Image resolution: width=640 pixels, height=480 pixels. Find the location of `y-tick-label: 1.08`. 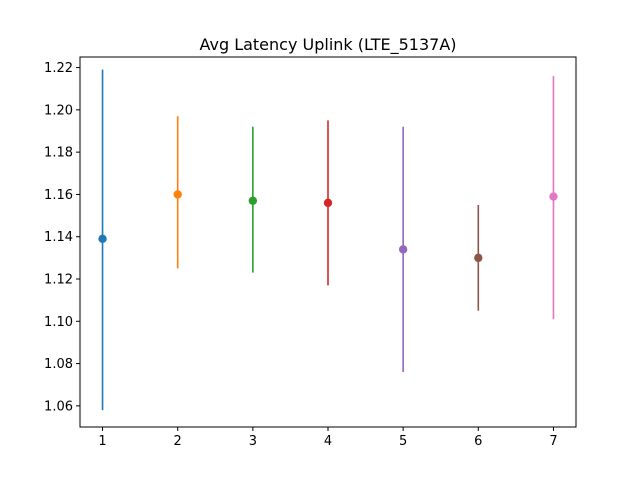

y-tick-label: 1.08 is located at coordinates (58, 364).